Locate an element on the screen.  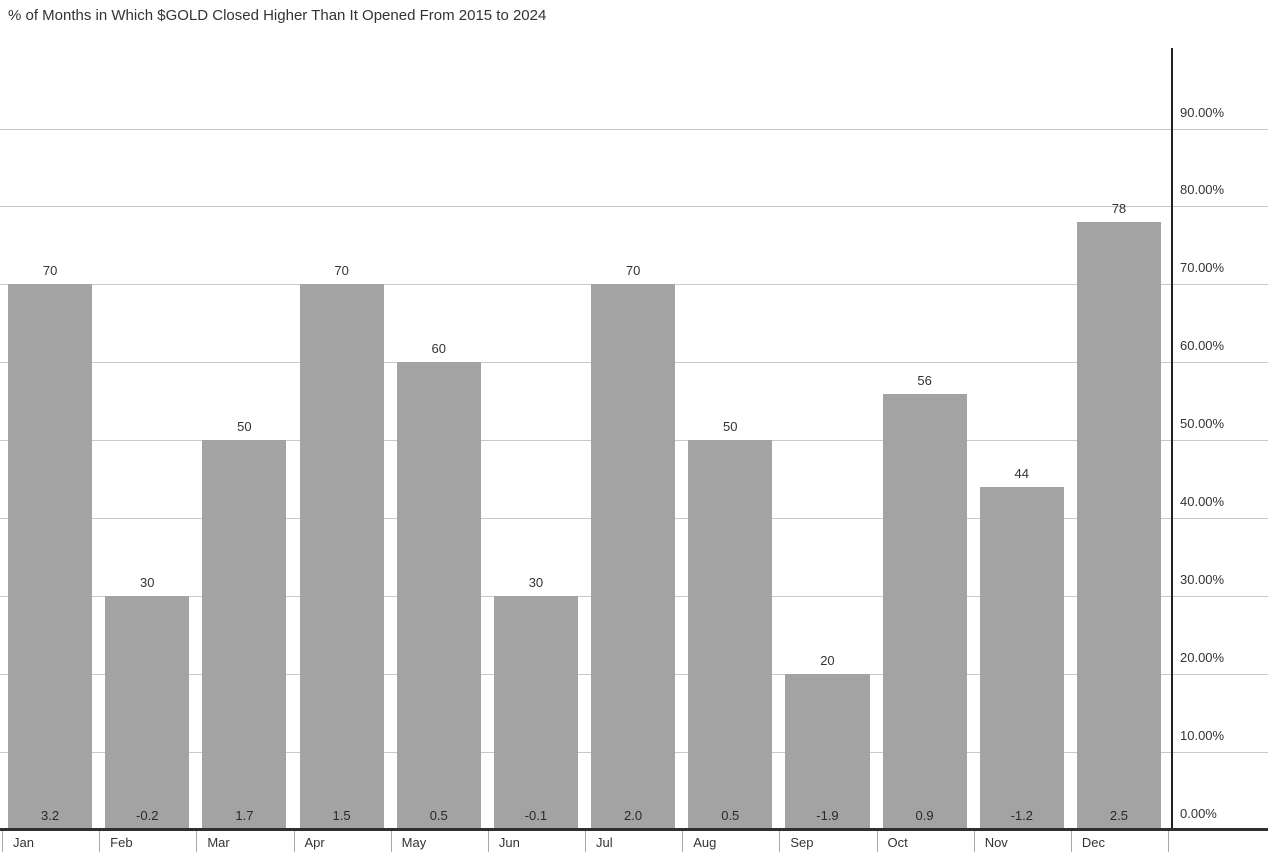
bar-avg-change-label: 1.5 is located at coordinates (341, 815).